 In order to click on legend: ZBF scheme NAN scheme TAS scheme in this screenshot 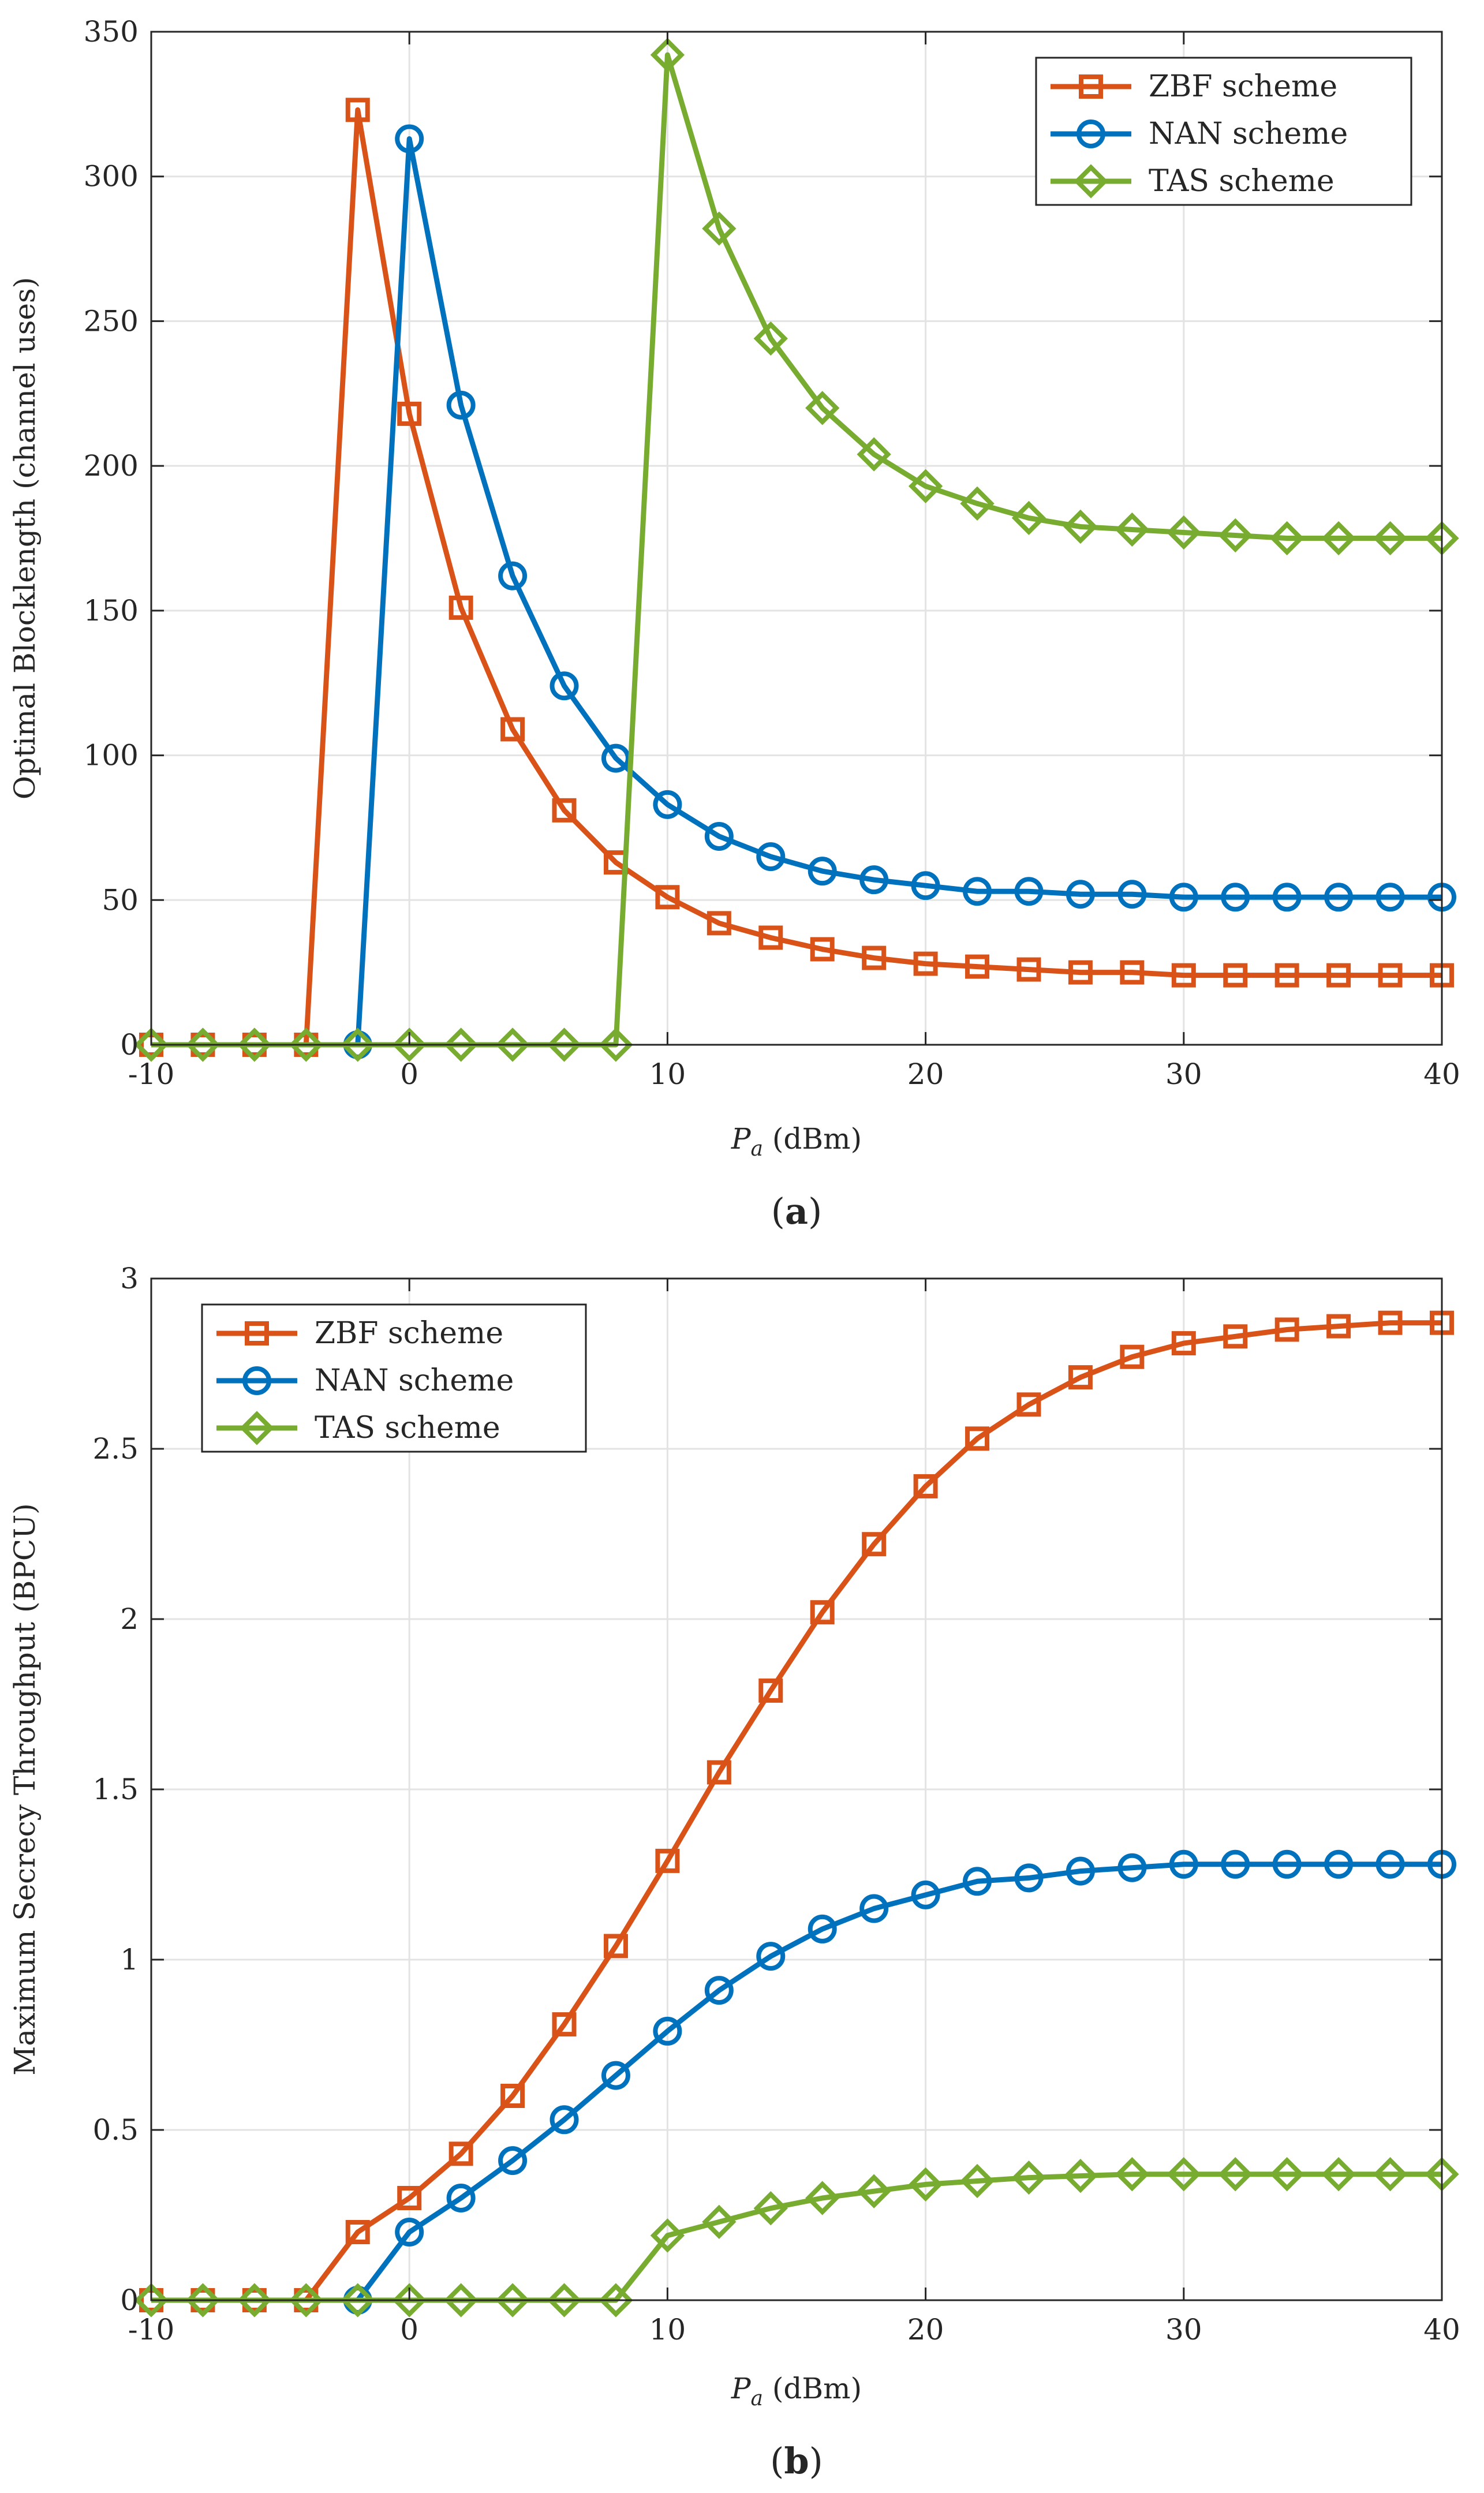, I will do `click(1224, 131)`.